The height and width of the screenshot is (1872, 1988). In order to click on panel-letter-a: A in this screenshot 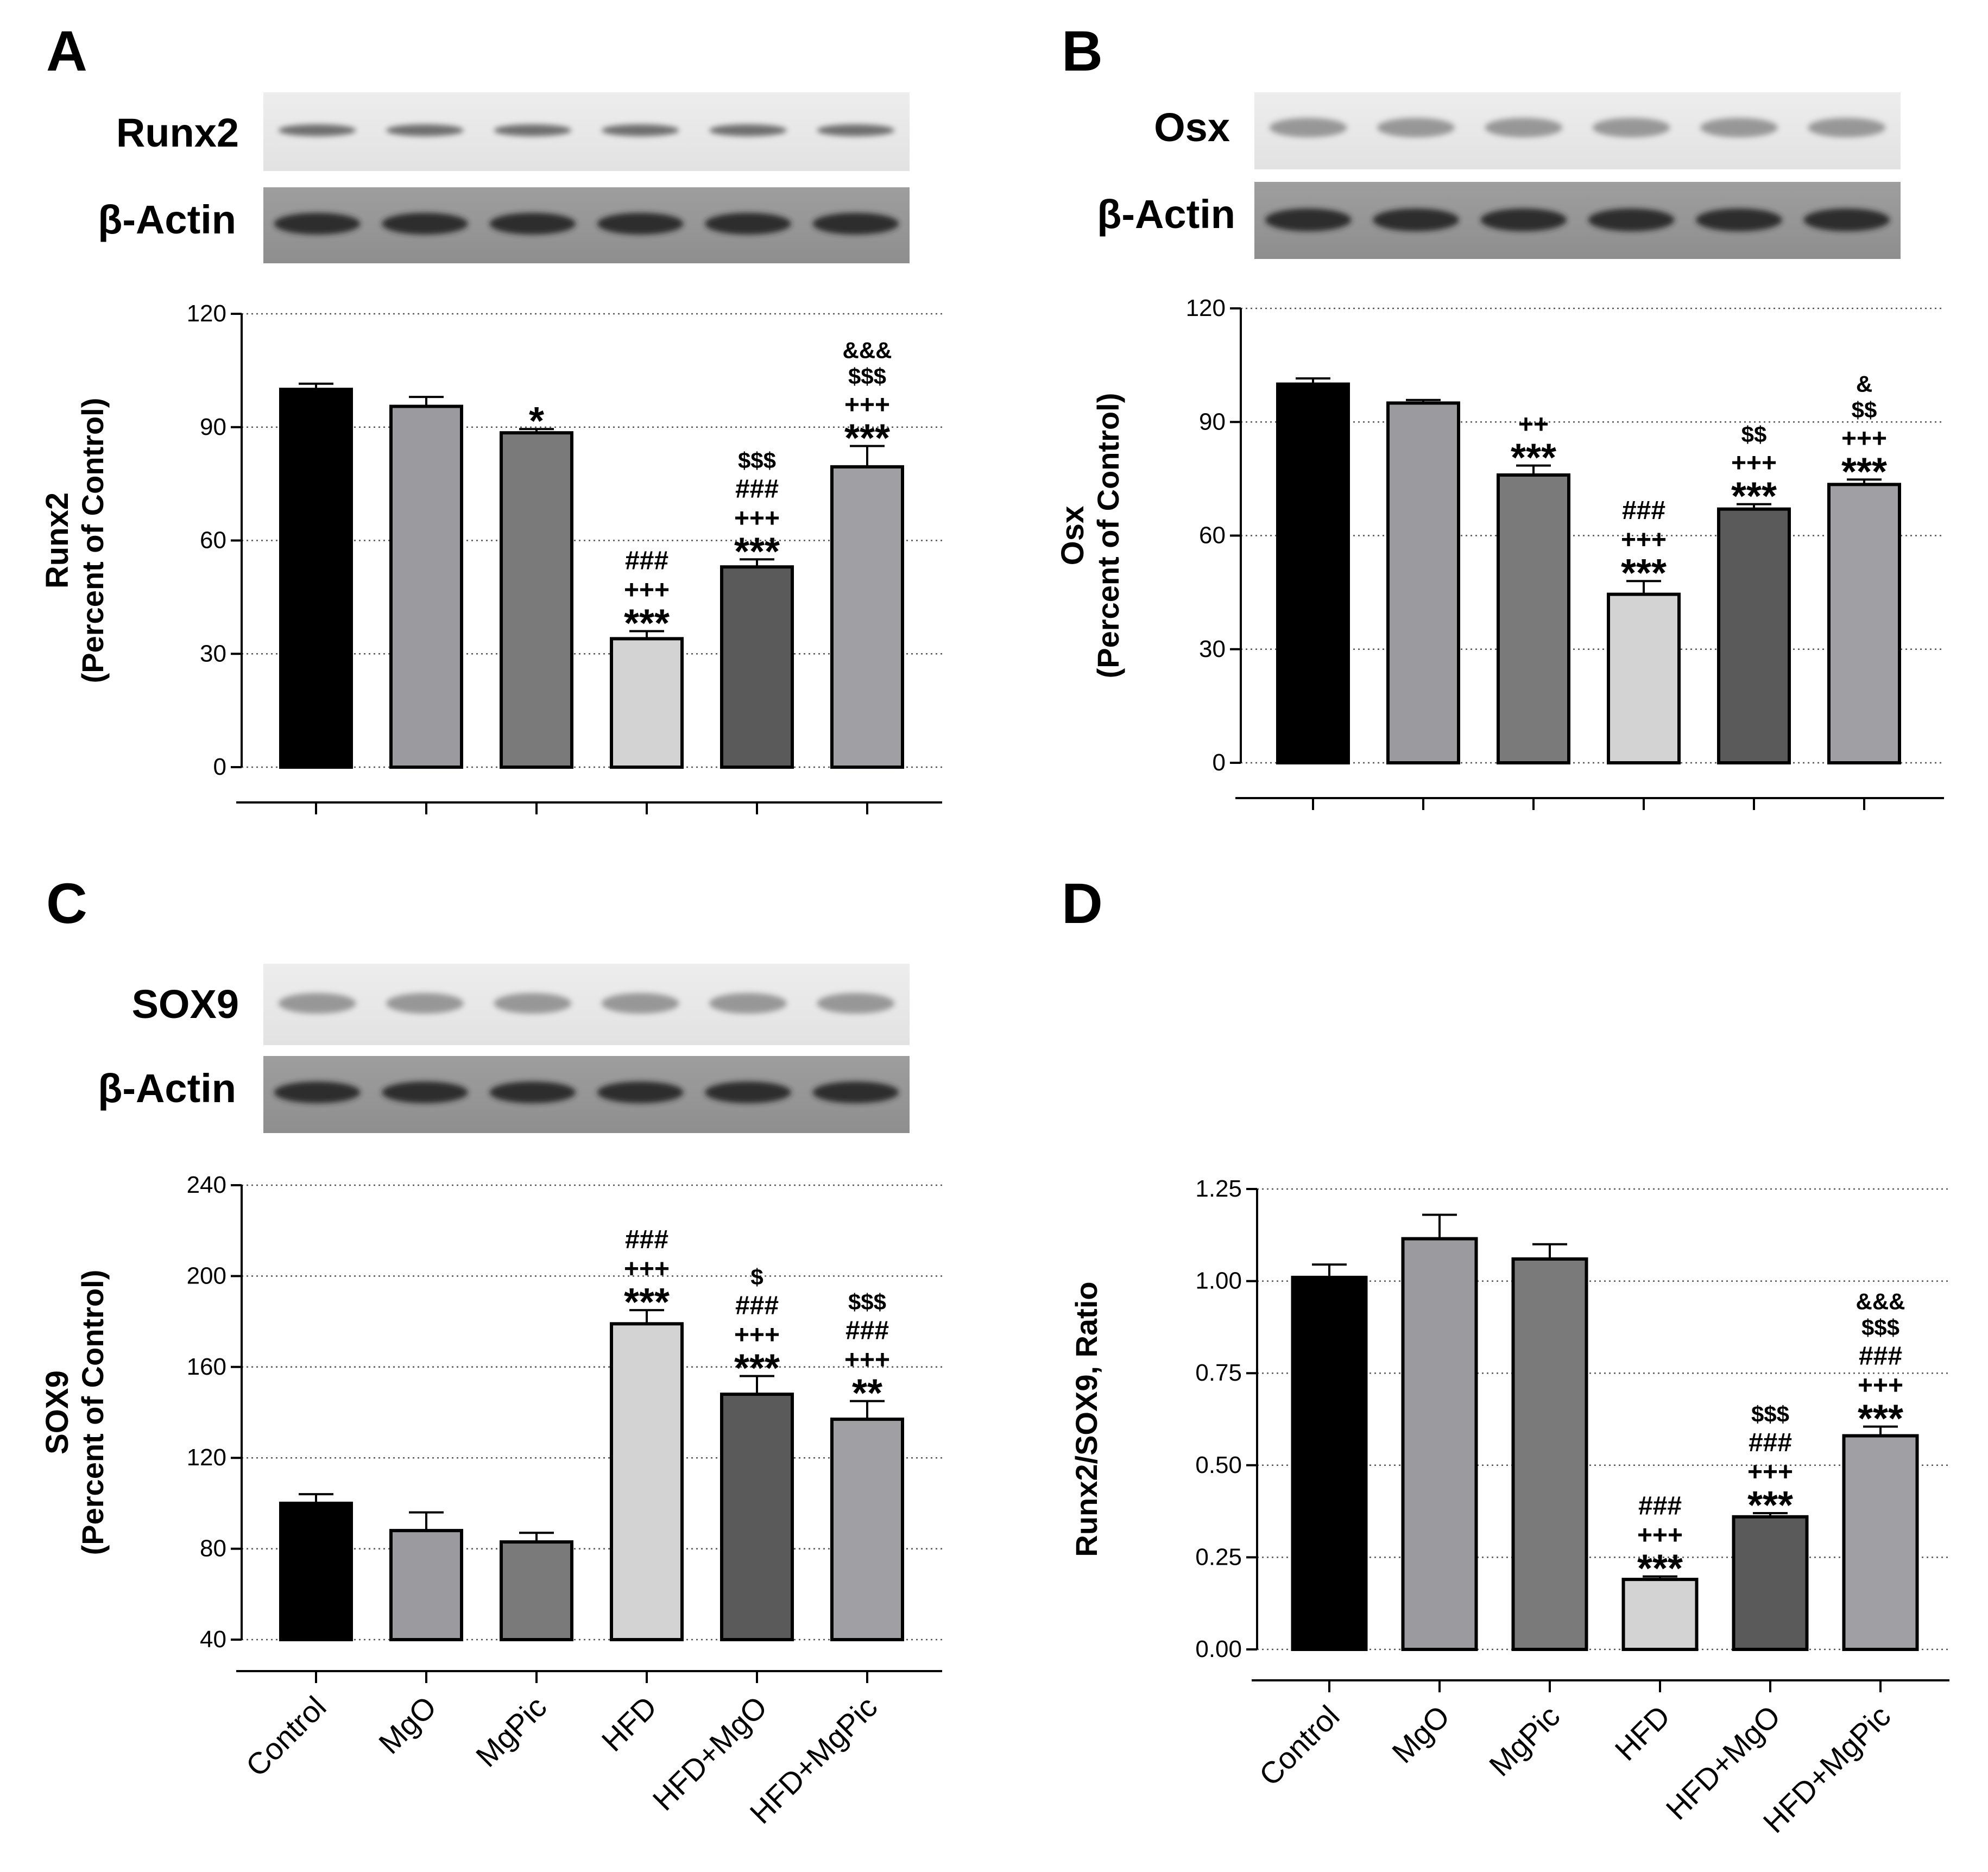, I will do `click(66, 51)`.